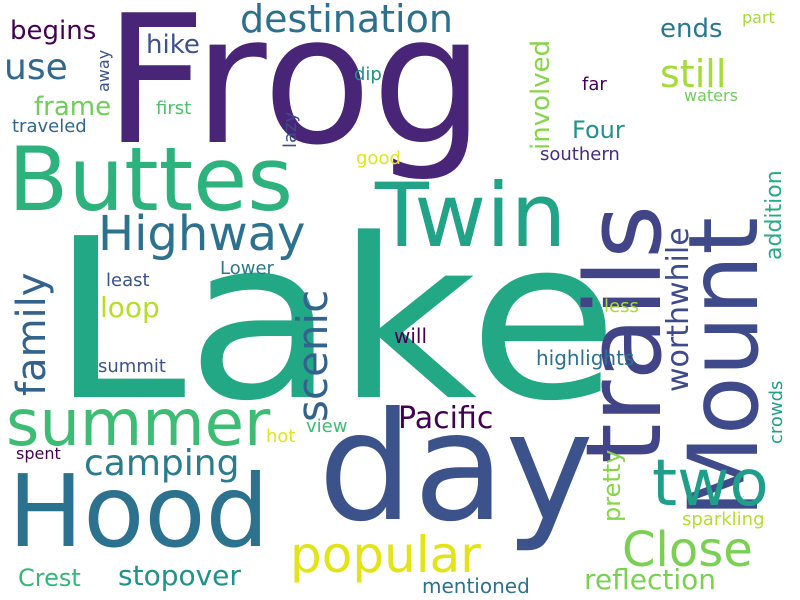 The width and height of the screenshot is (800, 600). Describe the element at coordinates (378, 158) in the screenshot. I see `word-good: good` at that location.